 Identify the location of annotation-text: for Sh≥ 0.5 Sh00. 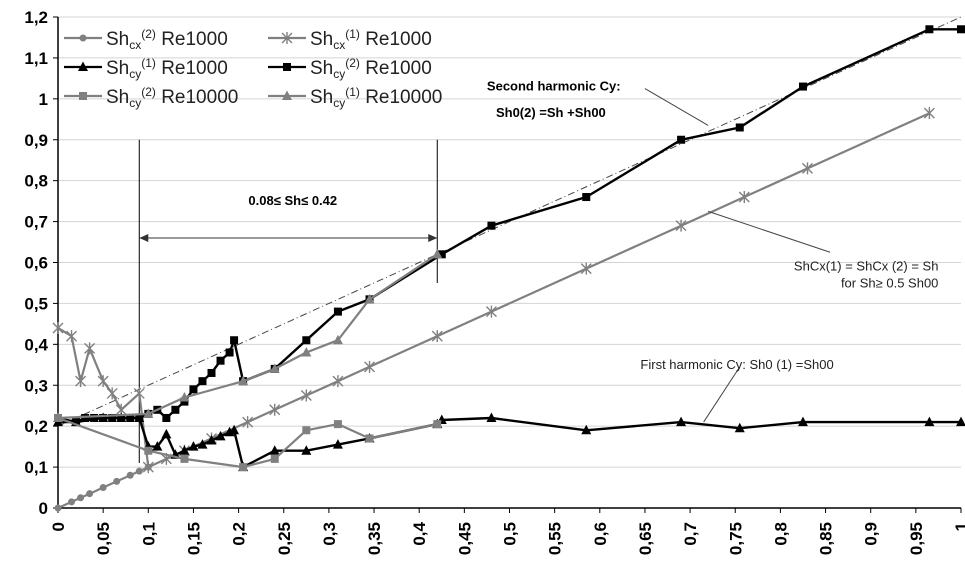
(889, 283).